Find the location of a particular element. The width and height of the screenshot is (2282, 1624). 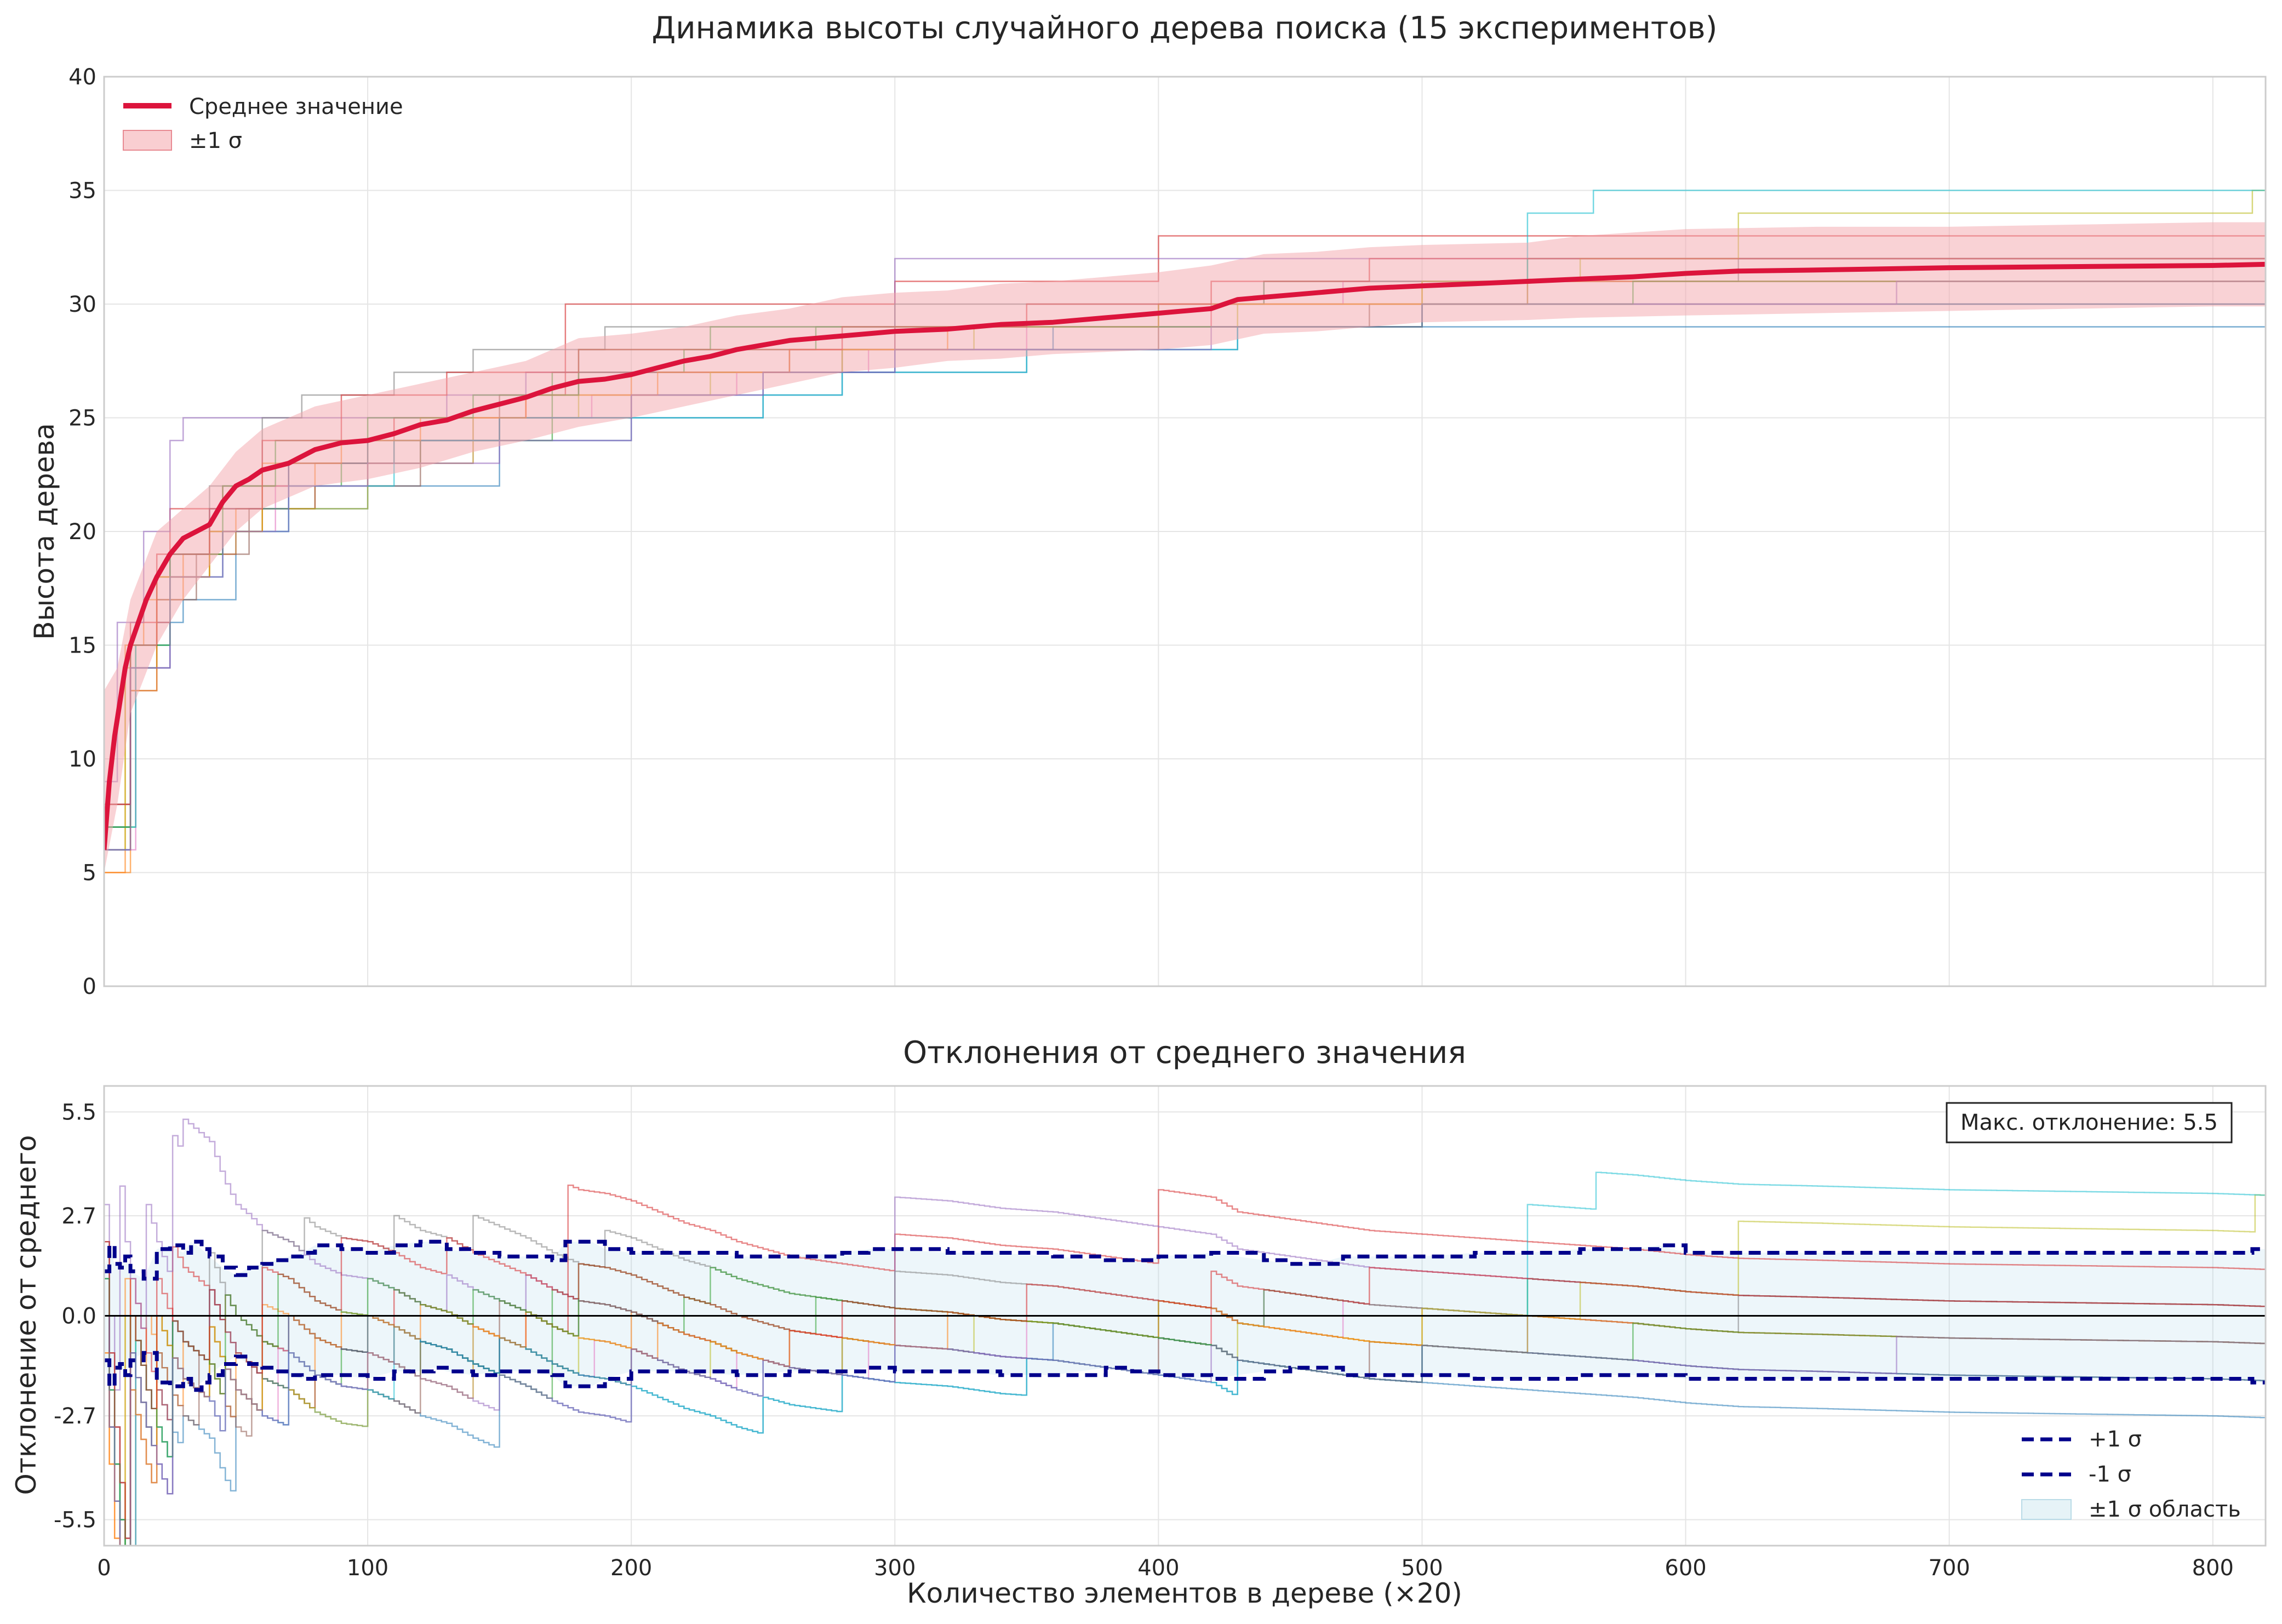

legend-region-swatch is located at coordinates (2046, 1509).